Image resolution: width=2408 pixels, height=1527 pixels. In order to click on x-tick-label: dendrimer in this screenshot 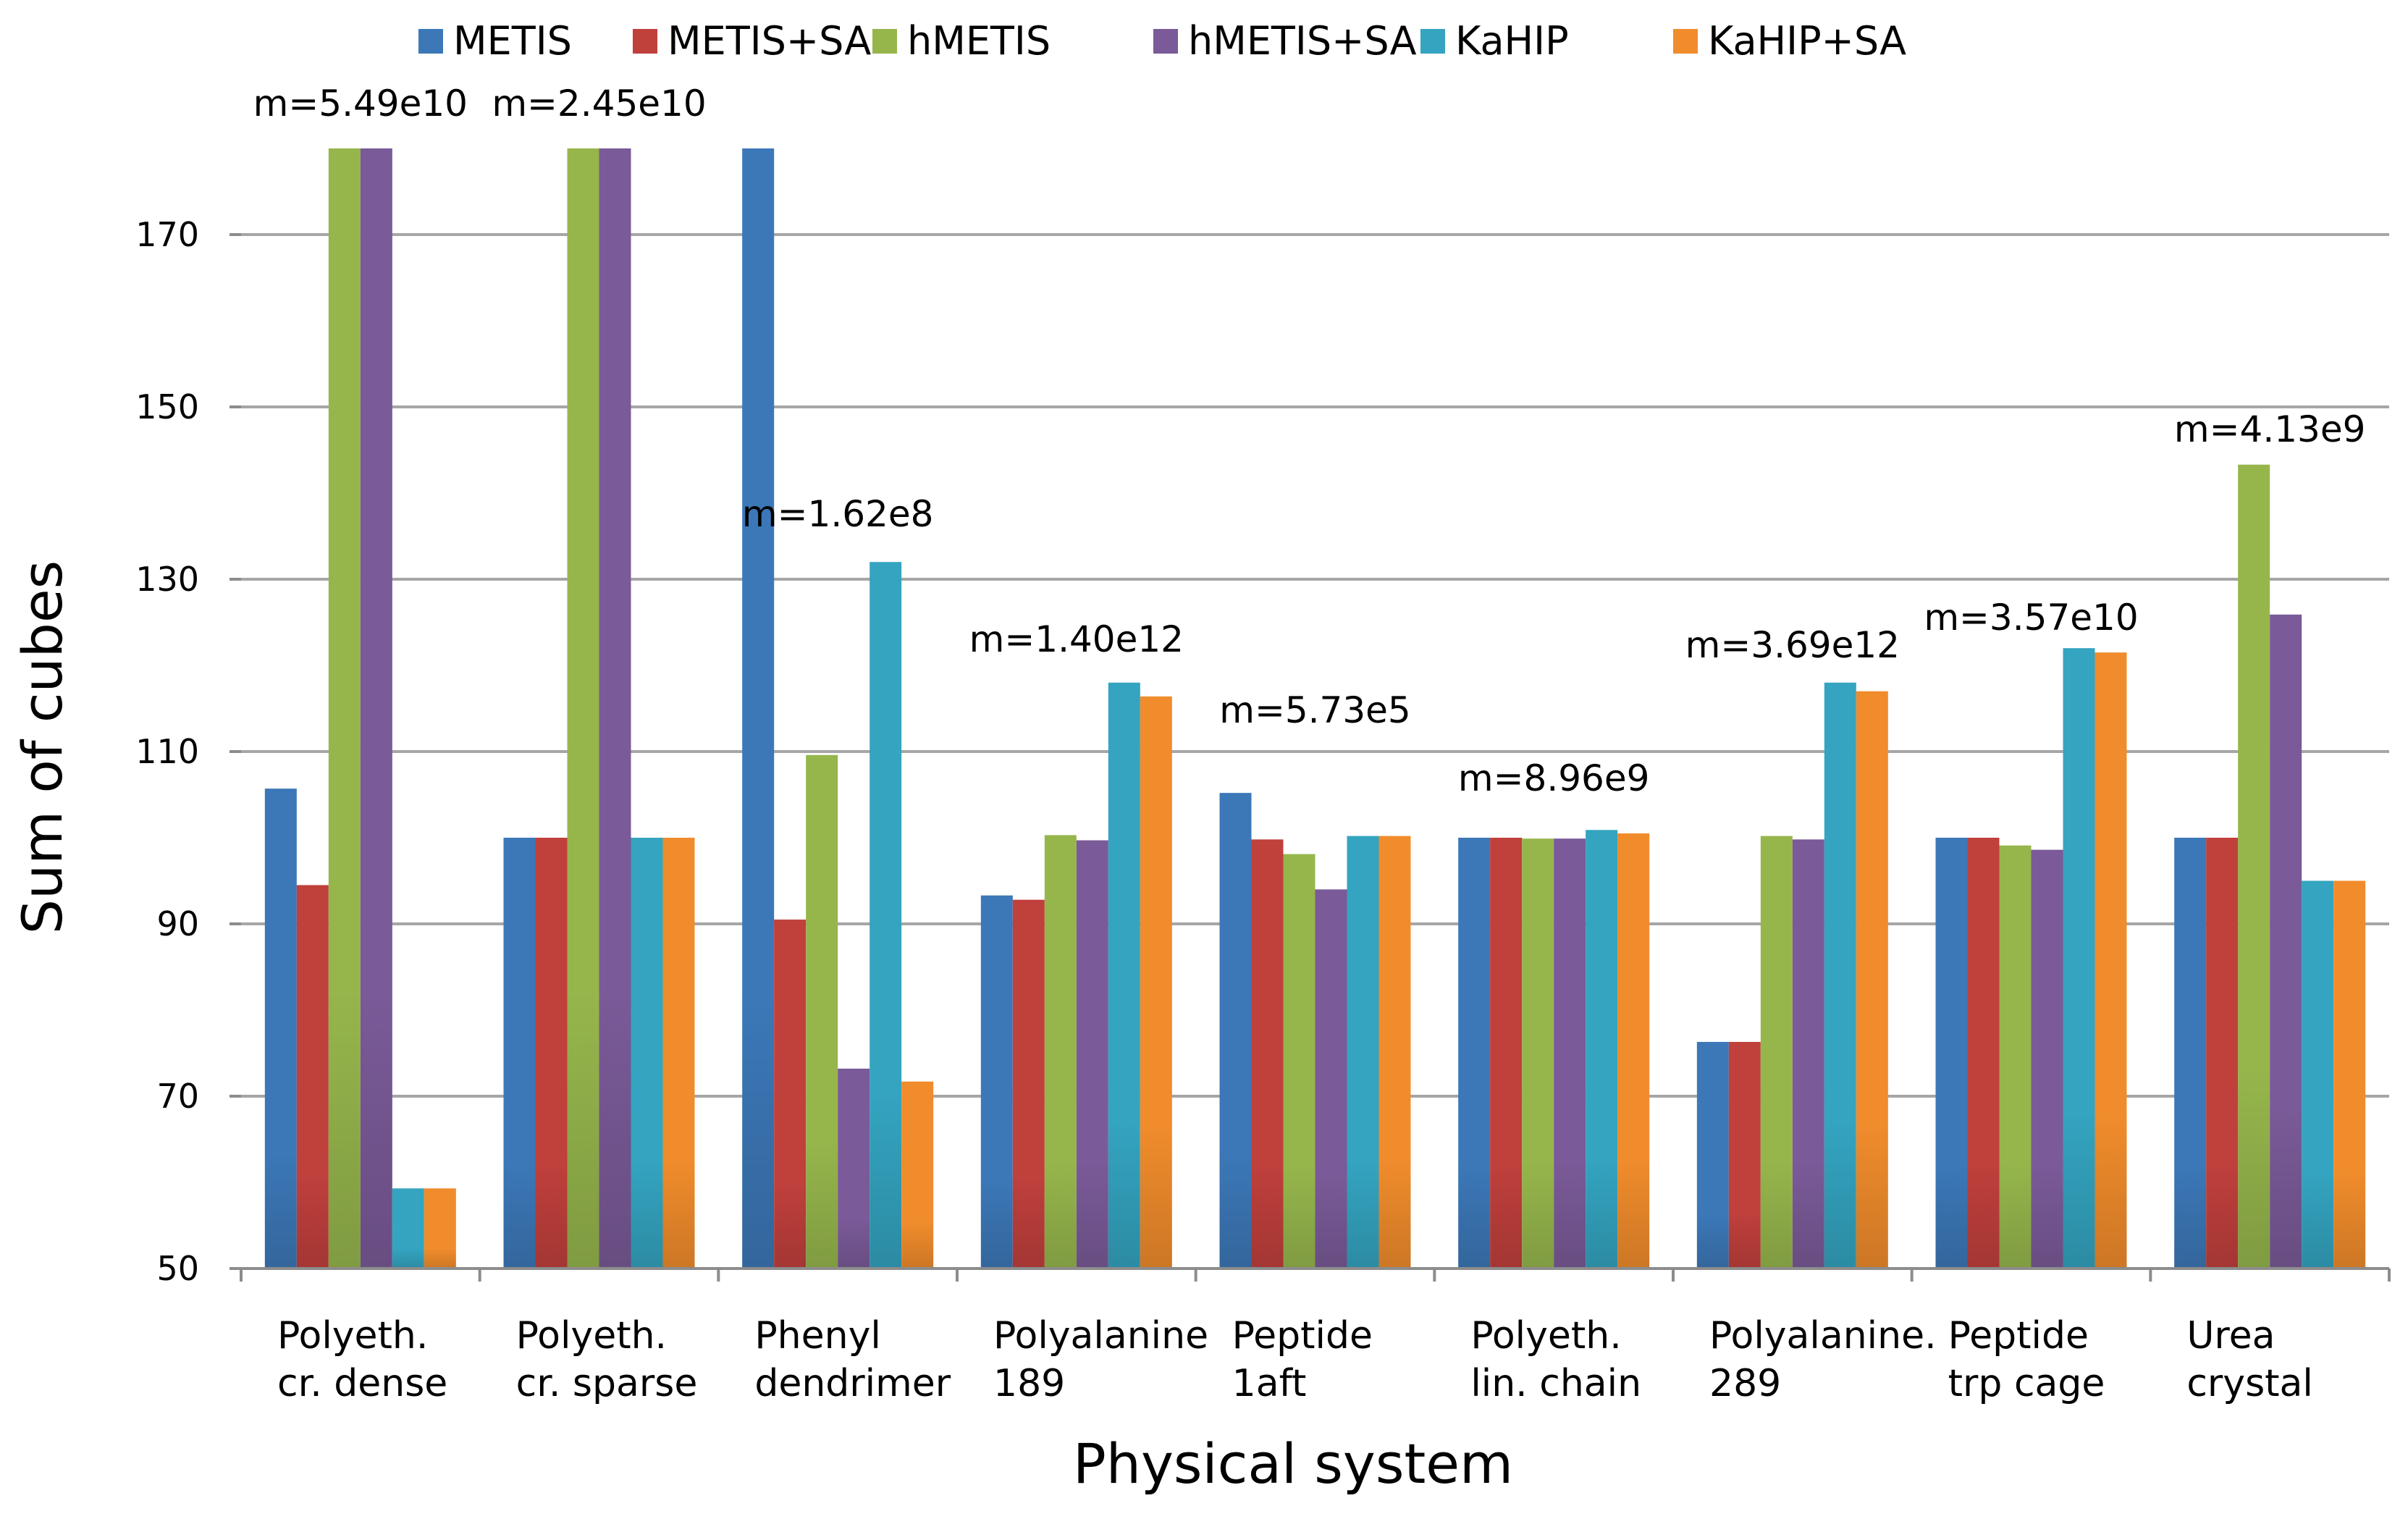, I will do `click(852, 1383)`.